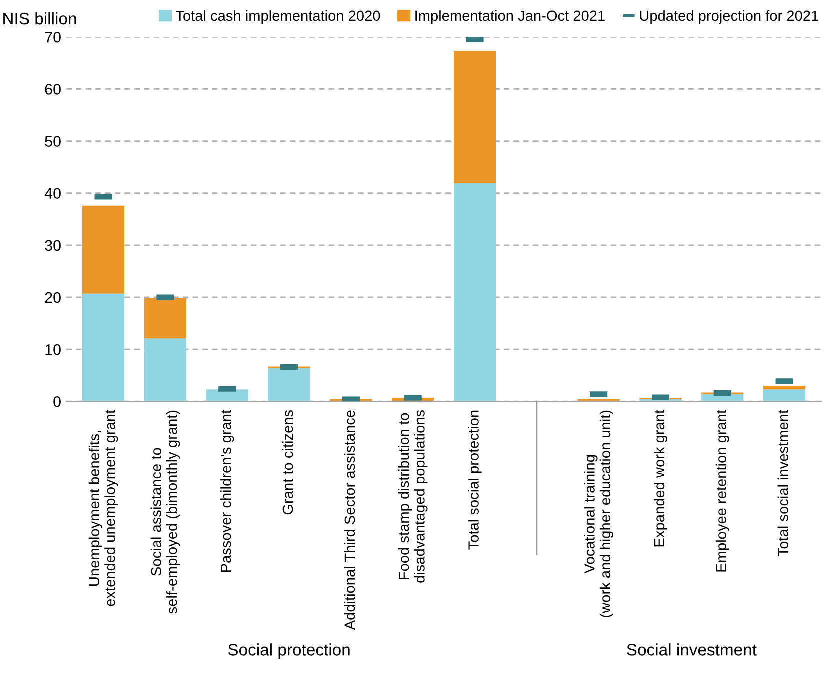  Describe the element at coordinates (53, 141) in the screenshot. I see `y-tick-label: 50` at that location.